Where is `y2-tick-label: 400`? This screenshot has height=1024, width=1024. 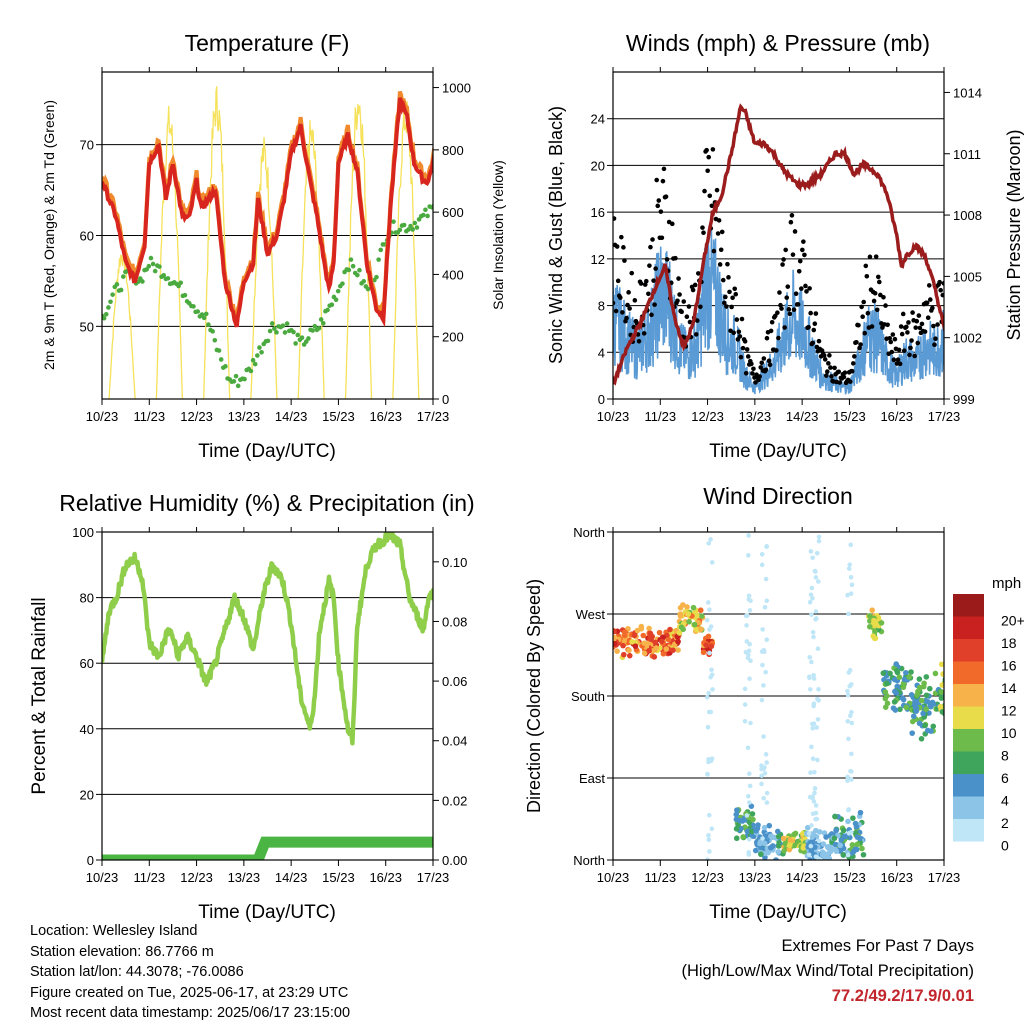
y2-tick-label: 400 is located at coordinates (453, 274).